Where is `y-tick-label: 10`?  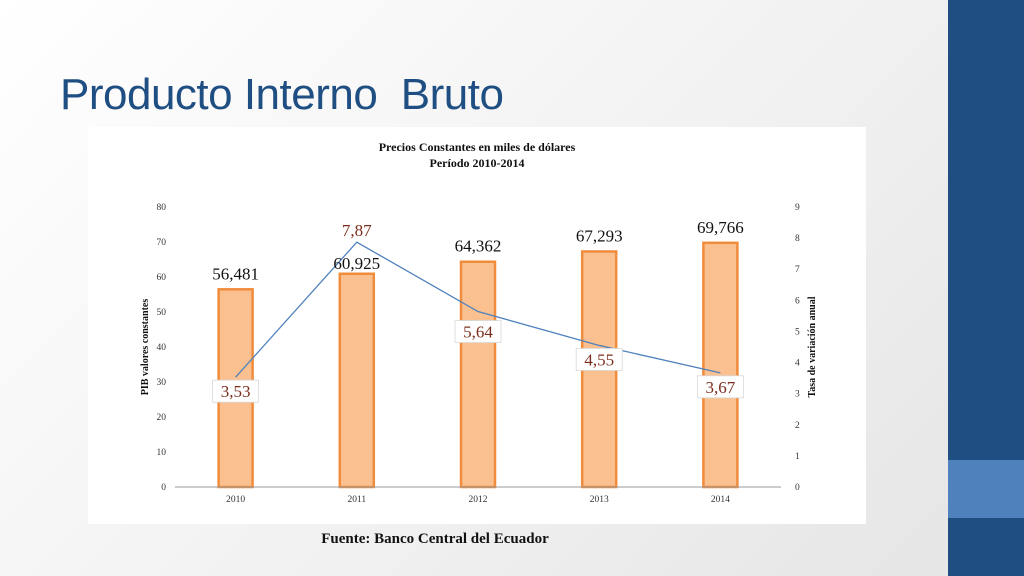
y-tick-label: 10 is located at coordinates (162, 453).